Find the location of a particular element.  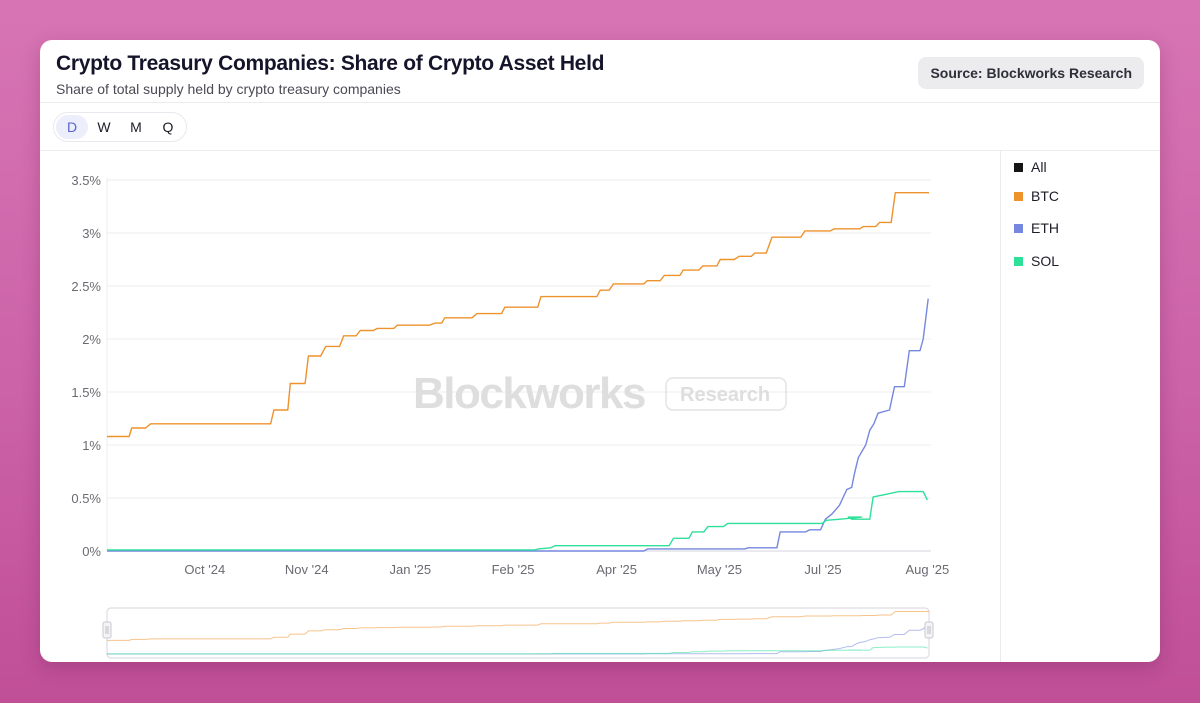

navigator-line-eth is located at coordinates (518, 639).